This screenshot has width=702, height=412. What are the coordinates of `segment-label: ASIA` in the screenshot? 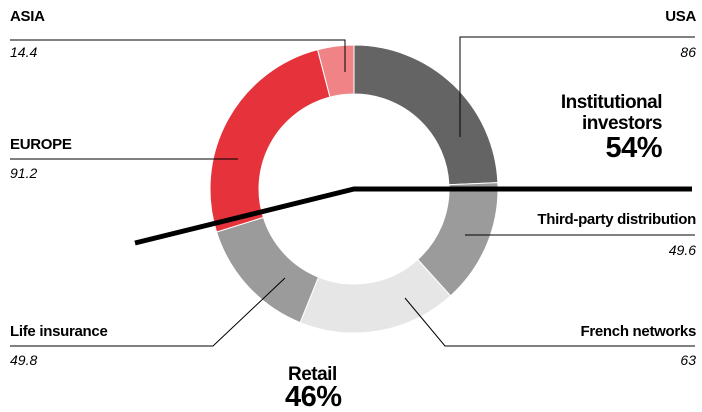 It's located at (27, 16).